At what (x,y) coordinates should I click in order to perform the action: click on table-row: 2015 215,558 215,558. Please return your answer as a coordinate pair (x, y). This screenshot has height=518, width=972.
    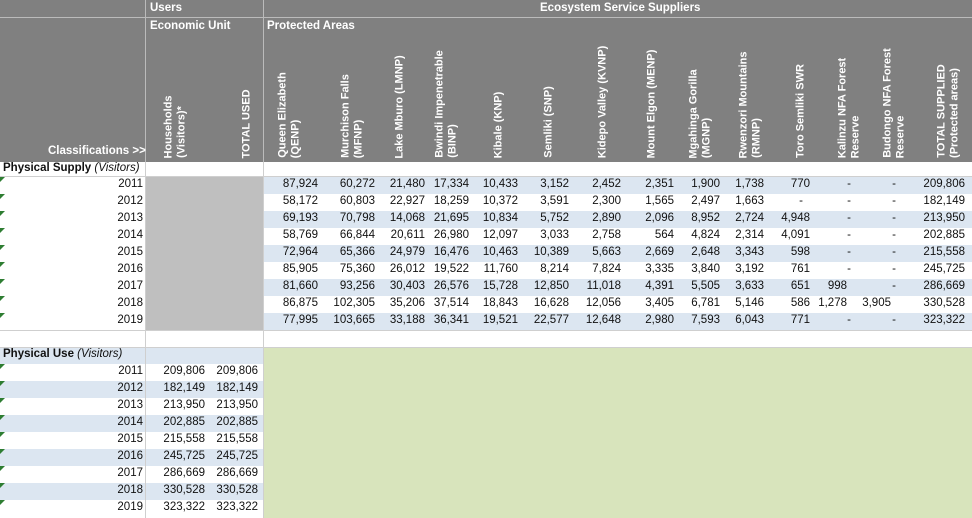
    Looking at the image, I should click on (132, 440).